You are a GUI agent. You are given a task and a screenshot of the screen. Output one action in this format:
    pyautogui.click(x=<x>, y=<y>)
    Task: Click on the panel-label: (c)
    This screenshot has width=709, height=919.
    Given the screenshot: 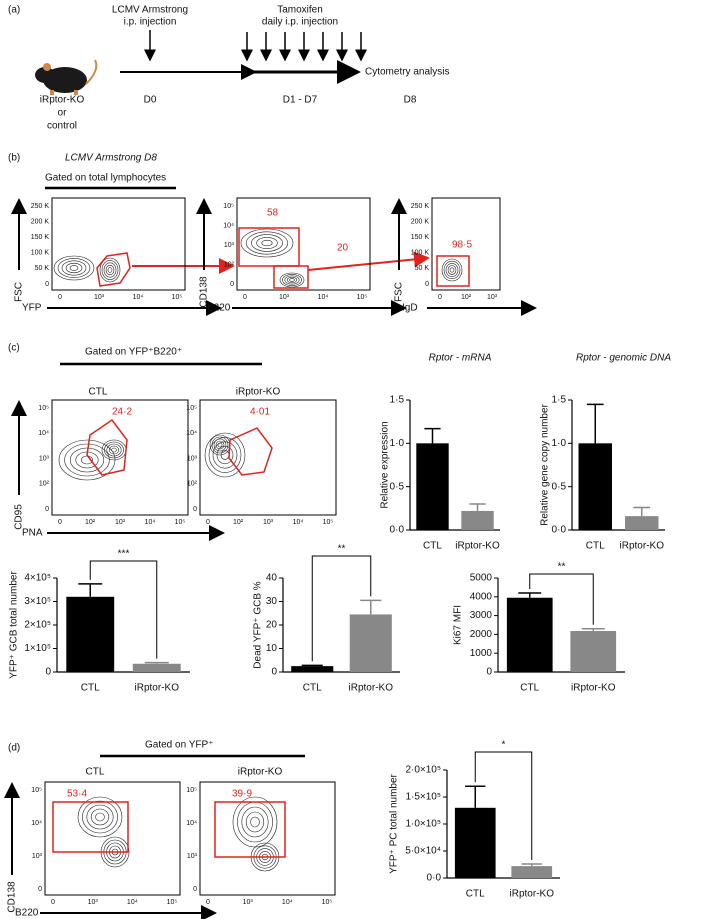 What is the action you would take?
    pyautogui.click(x=14, y=348)
    